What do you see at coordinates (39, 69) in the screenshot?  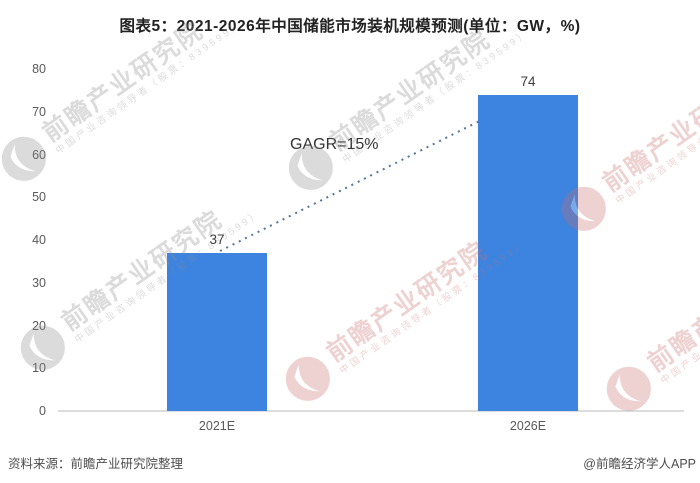 I see `y-tick-label: 80` at bounding box center [39, 69].